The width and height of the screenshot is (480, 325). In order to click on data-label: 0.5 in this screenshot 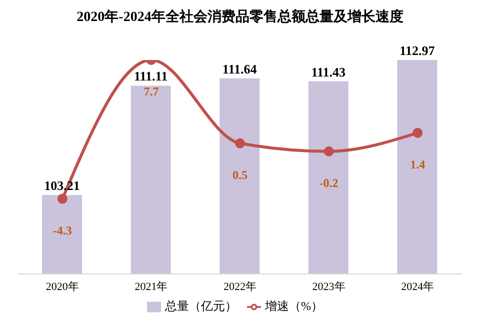, I will do `click(240, 175)`.